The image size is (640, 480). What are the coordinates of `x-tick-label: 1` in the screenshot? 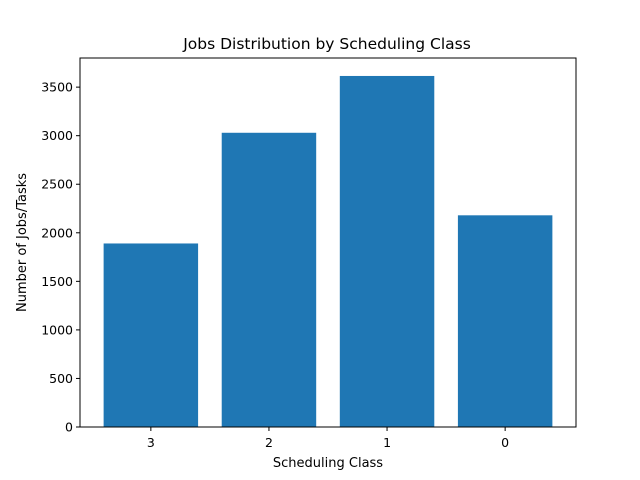 It's located at (387, 442).